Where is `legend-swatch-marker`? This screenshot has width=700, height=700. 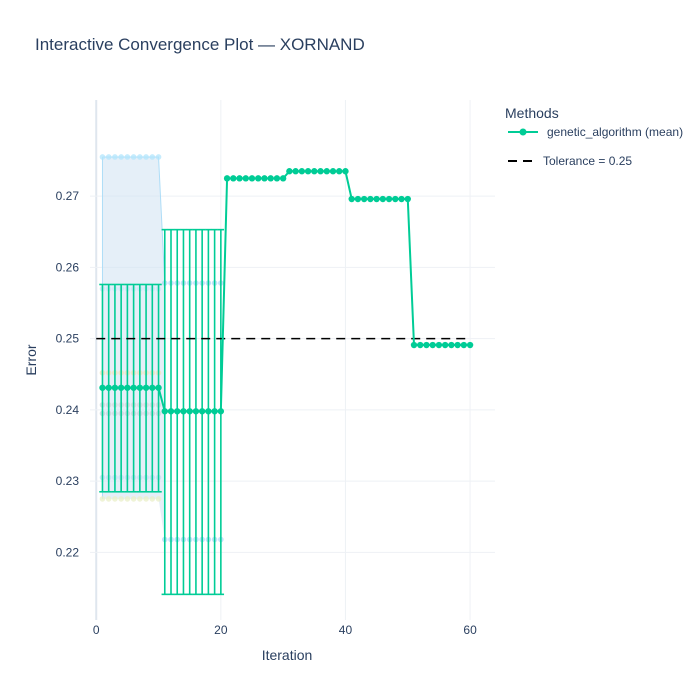 legend-swatch-marker is located at coordinates (523, 132).